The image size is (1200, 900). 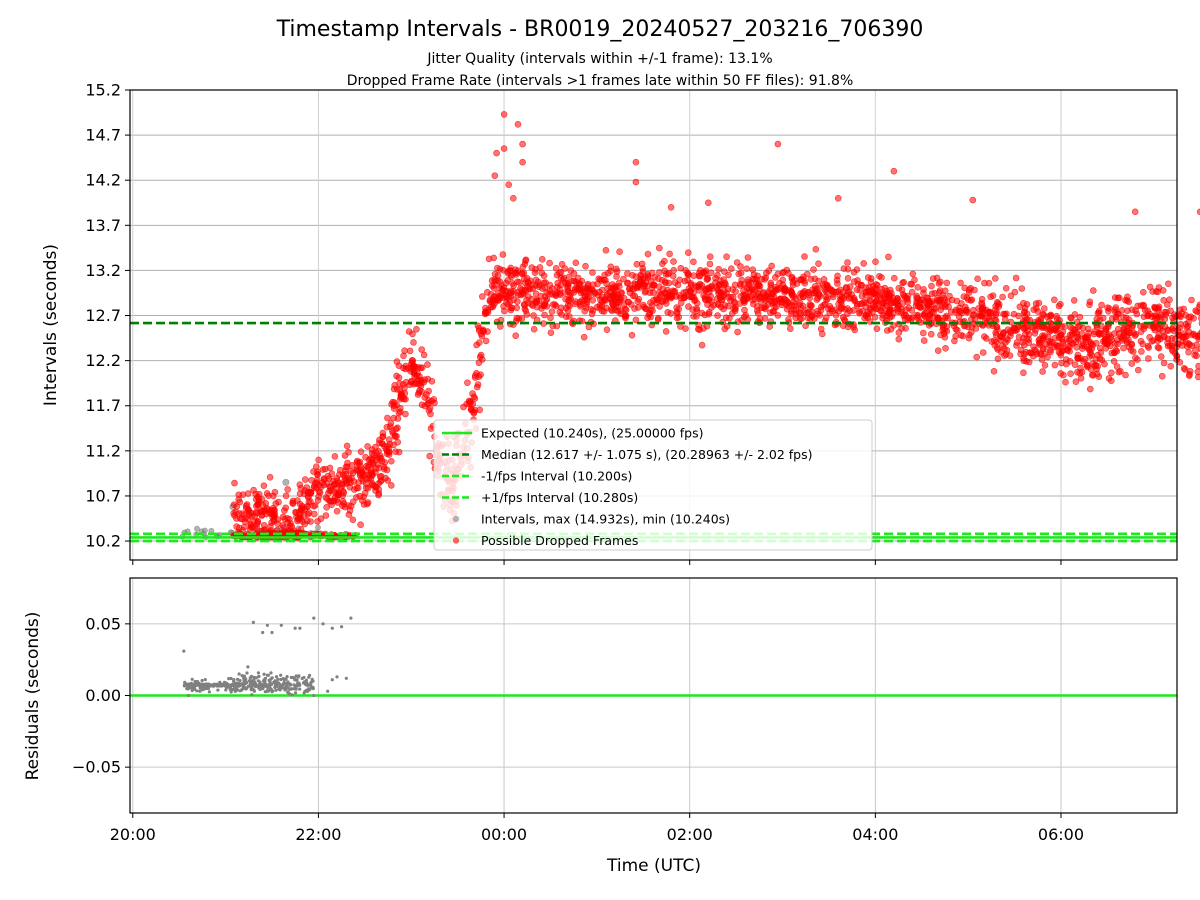 What do you see at coordinates (103, 135) in the screenshot?
I see `intervals-ytick-label: 14.7` at bounding box center [103, 135].